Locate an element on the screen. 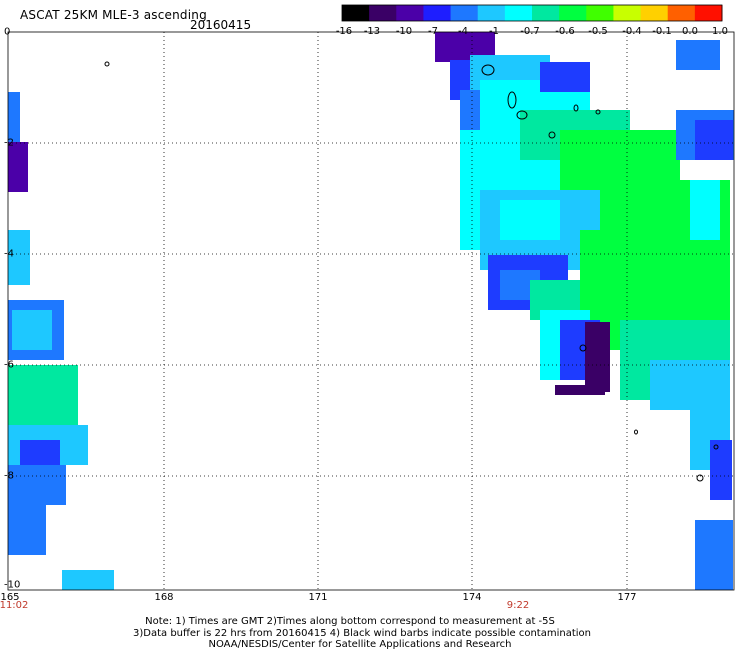  colorbar-label: -0.5 is located at coordinates (598, 31).